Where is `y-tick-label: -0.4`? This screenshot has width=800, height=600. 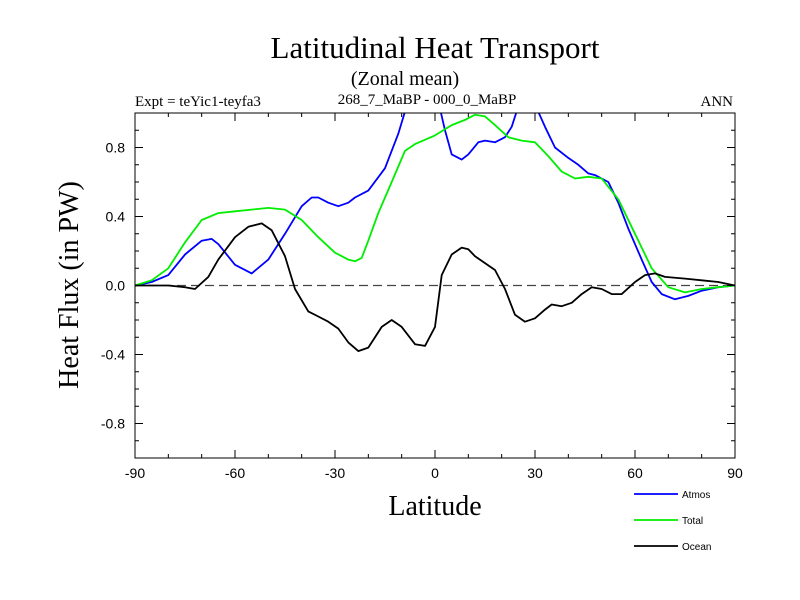 y-tick-label: -0.4 is located at coordinates (113, 355).